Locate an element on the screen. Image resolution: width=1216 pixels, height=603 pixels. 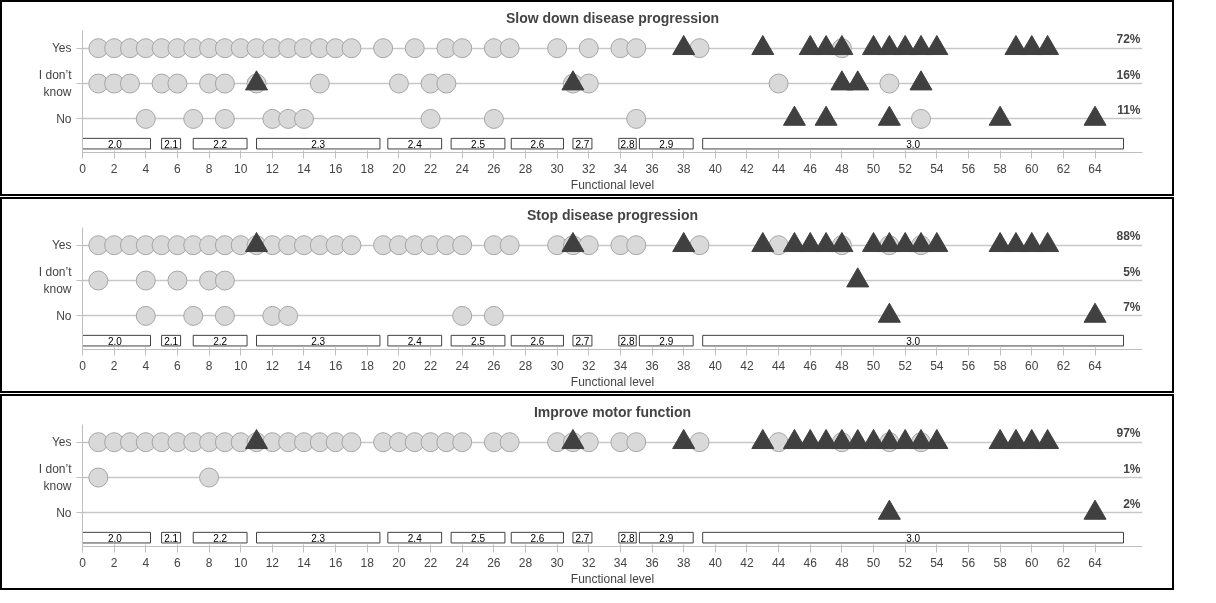
band-label: 2.0 is located at coordinates (115, 538).